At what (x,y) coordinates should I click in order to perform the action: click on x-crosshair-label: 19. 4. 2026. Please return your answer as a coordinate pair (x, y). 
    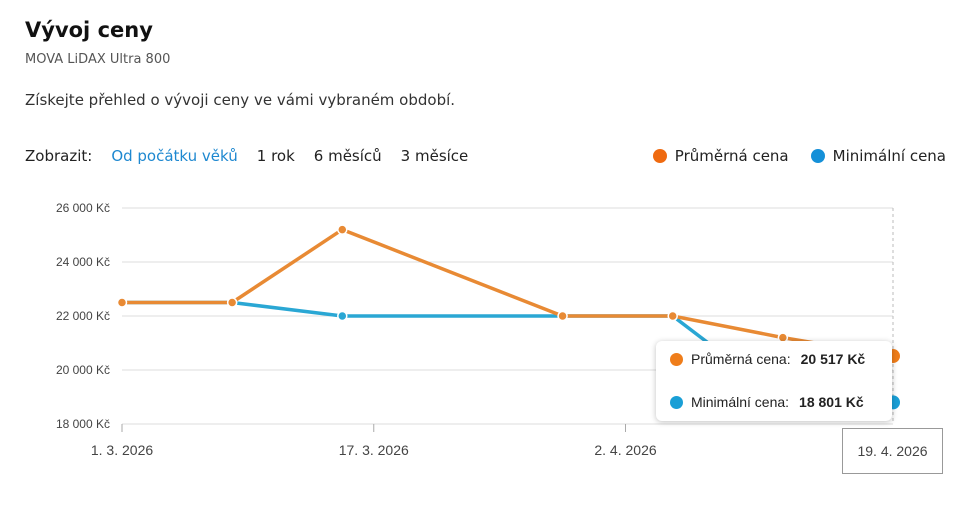
    Looking at the image, I should click on (892, 451).